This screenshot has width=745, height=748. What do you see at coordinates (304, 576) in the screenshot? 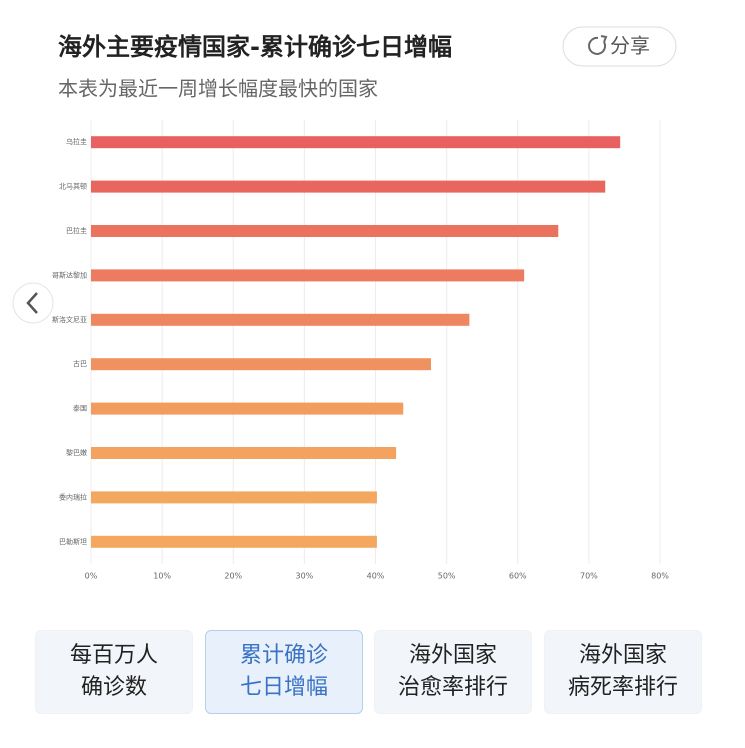
I see `x-tick-label: 30%` at bounding box center [304, 576].